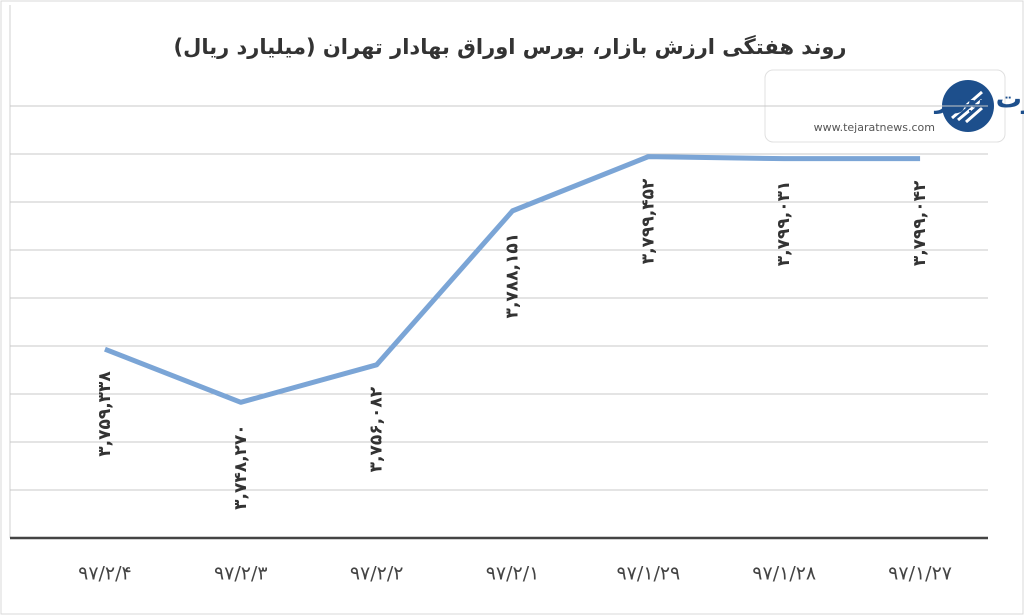 This screenshot has width=1024, height=615. What do you see at coordinates (105, 414) in the screenshot?
I see `value-label: ۳,۷۵۹,۳۳۸` at bounding box center [105, 414].